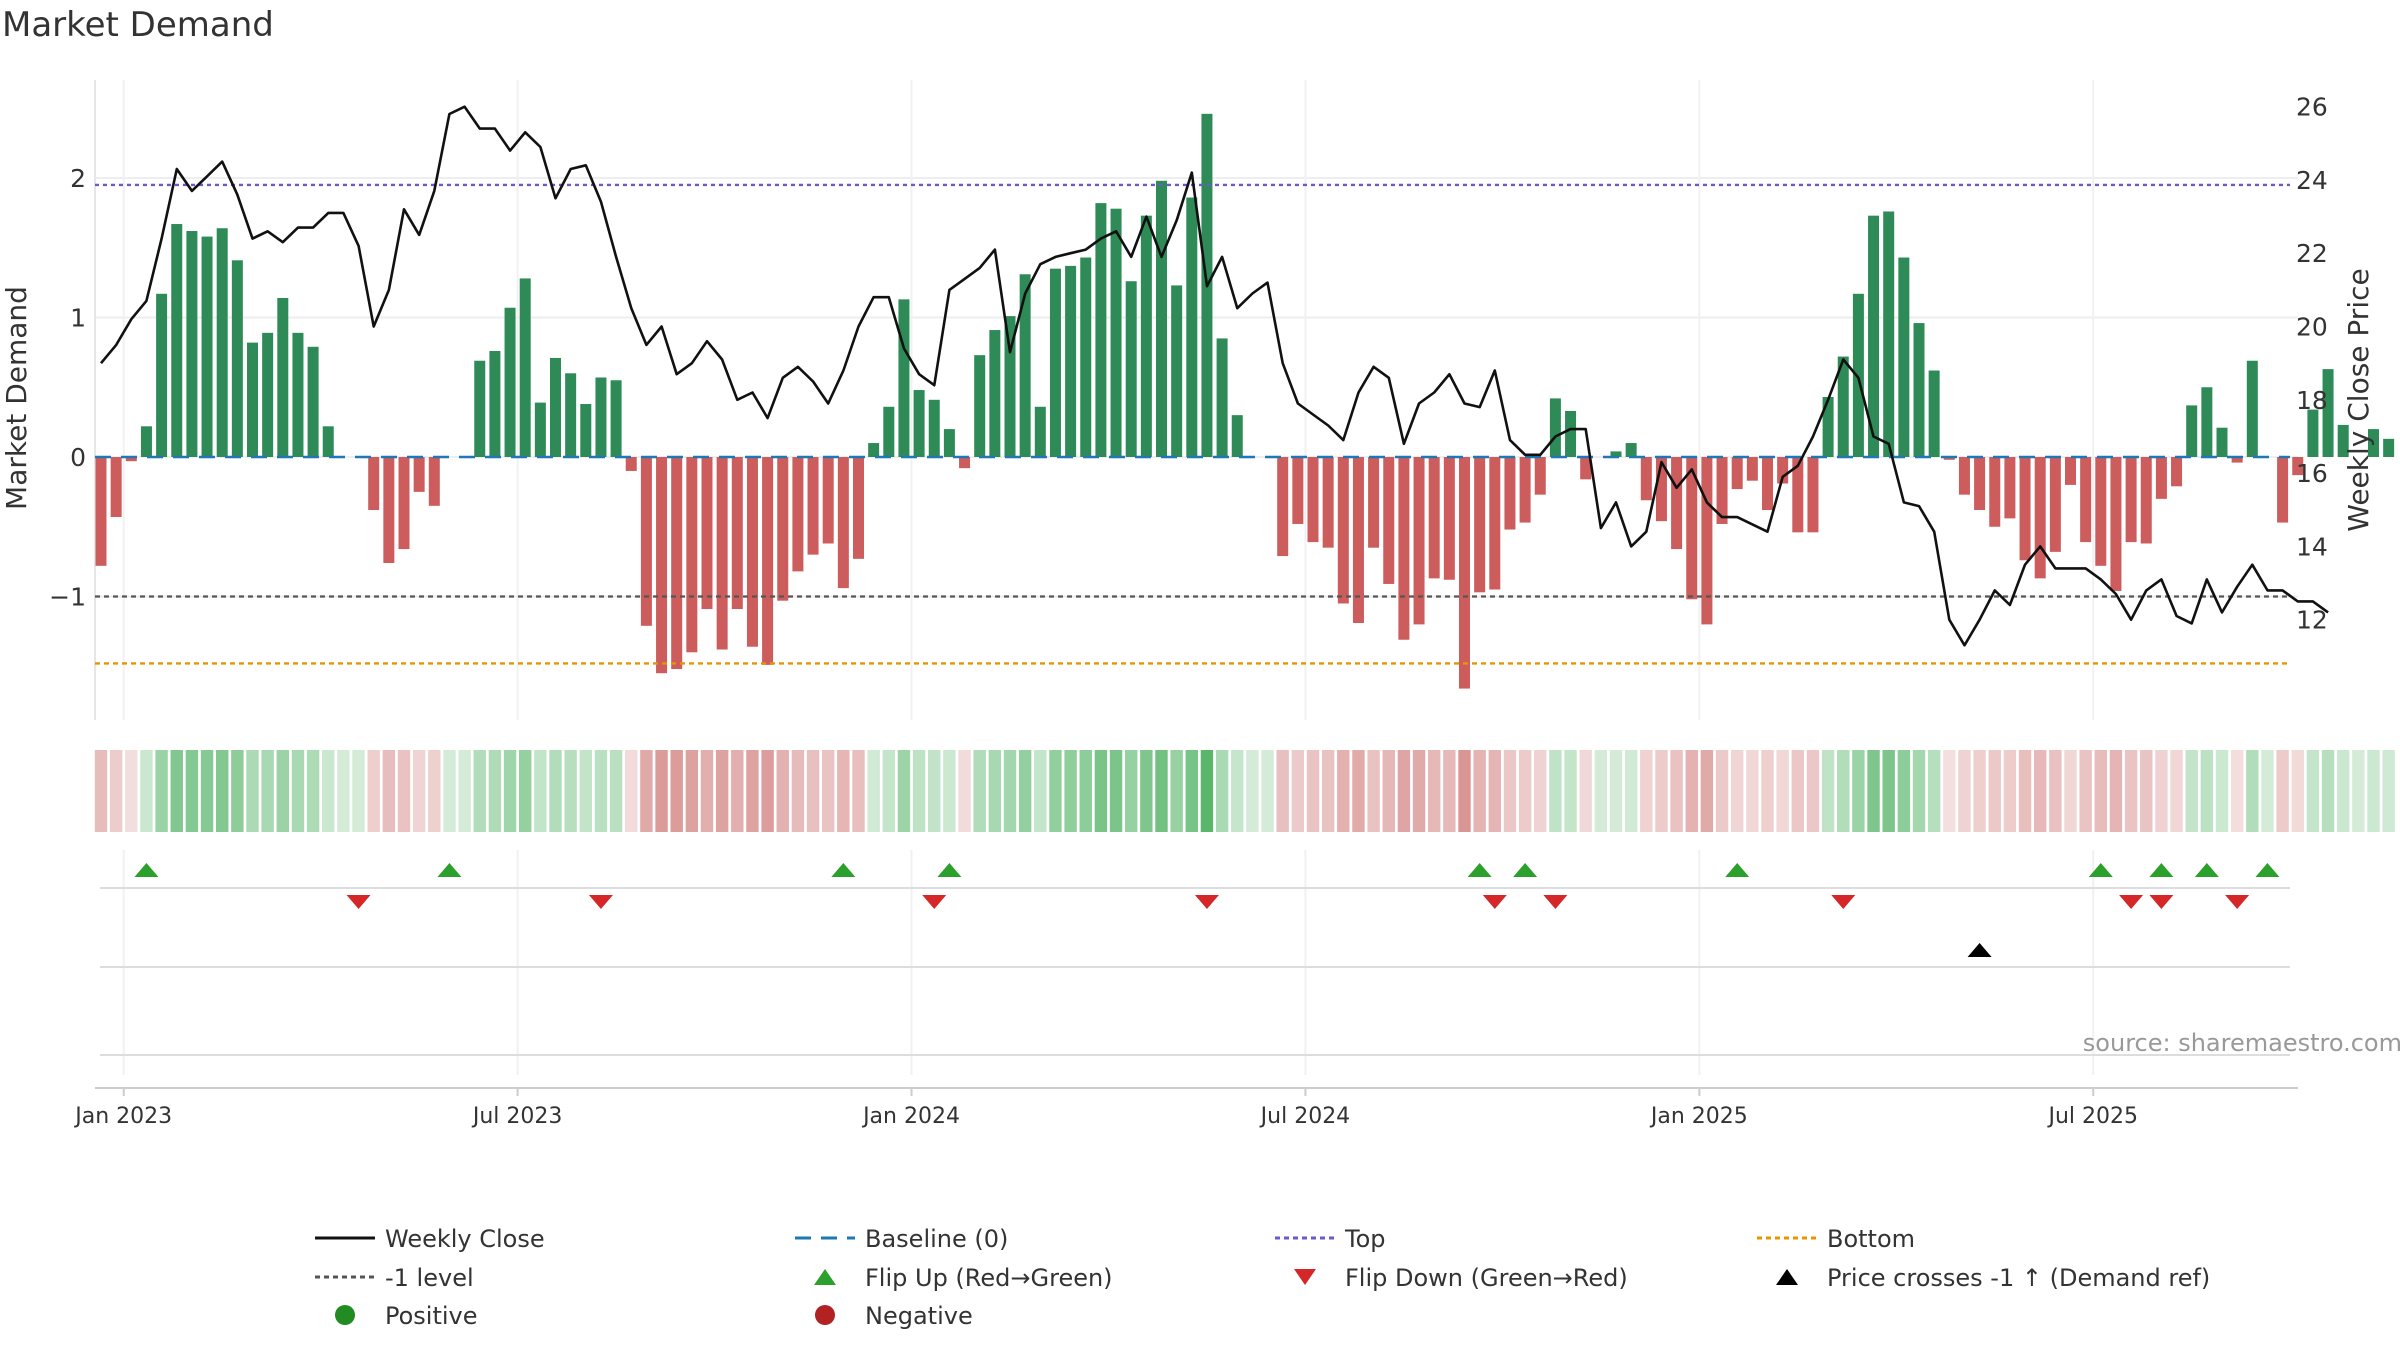 The image size is (2400, 1350). Describe the element at coordinates (1330, 1239) in the screenshot. I see `legend-item: Top` at that location.